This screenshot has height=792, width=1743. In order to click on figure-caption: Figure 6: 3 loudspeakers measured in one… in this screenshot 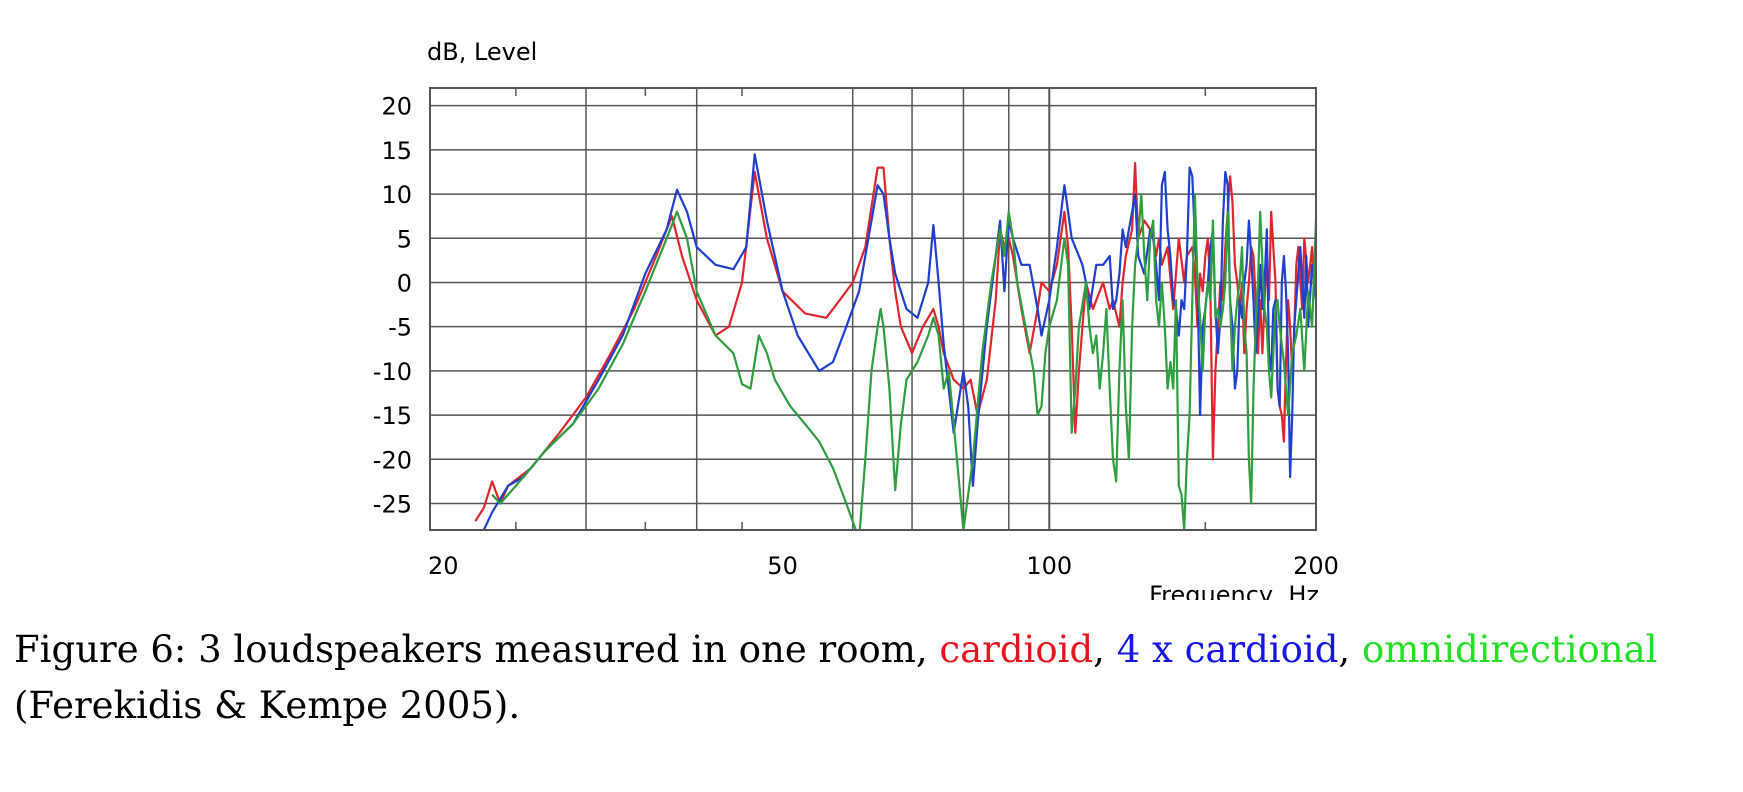, I will do `click(874, 678)`.